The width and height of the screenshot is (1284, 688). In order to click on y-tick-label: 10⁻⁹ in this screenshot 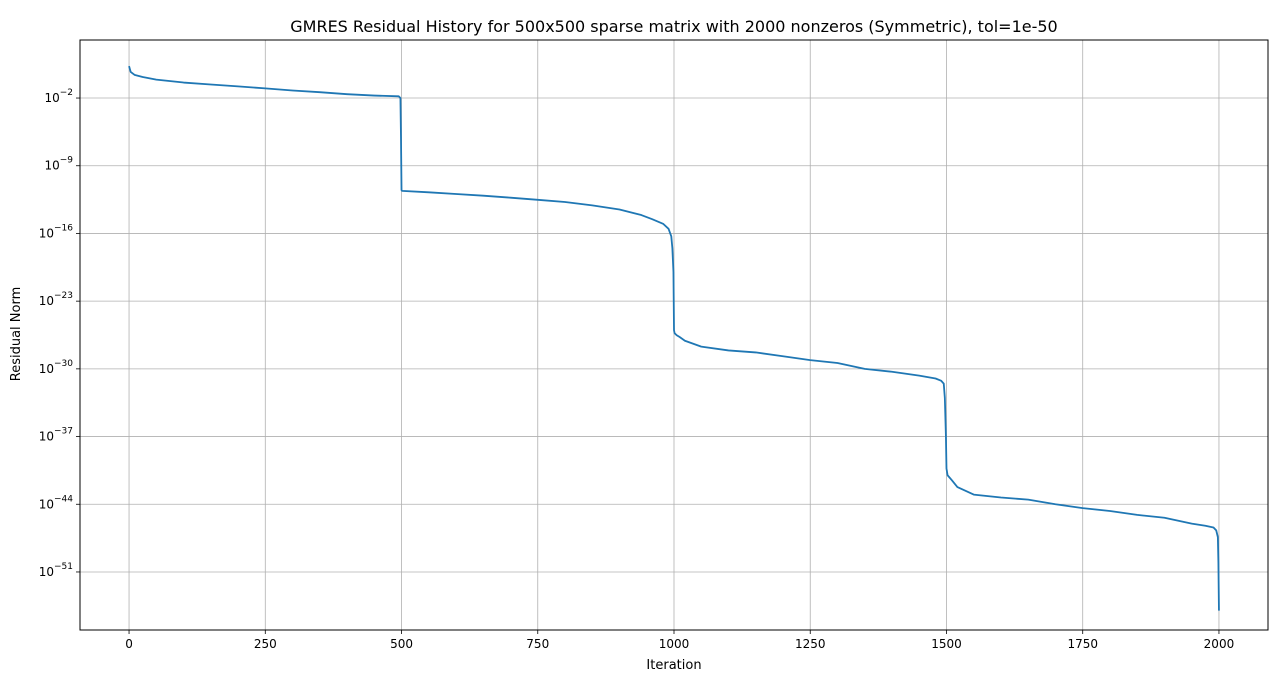, I will do `click(58, 164)`.